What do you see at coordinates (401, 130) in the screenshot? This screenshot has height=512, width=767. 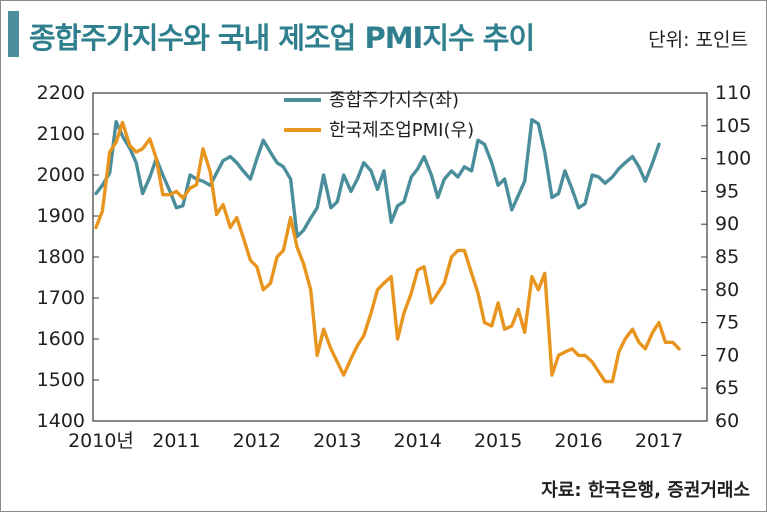 I see `legend-pmi-label: 한국제조업PMI(우)` at bounding box center [401, 130].